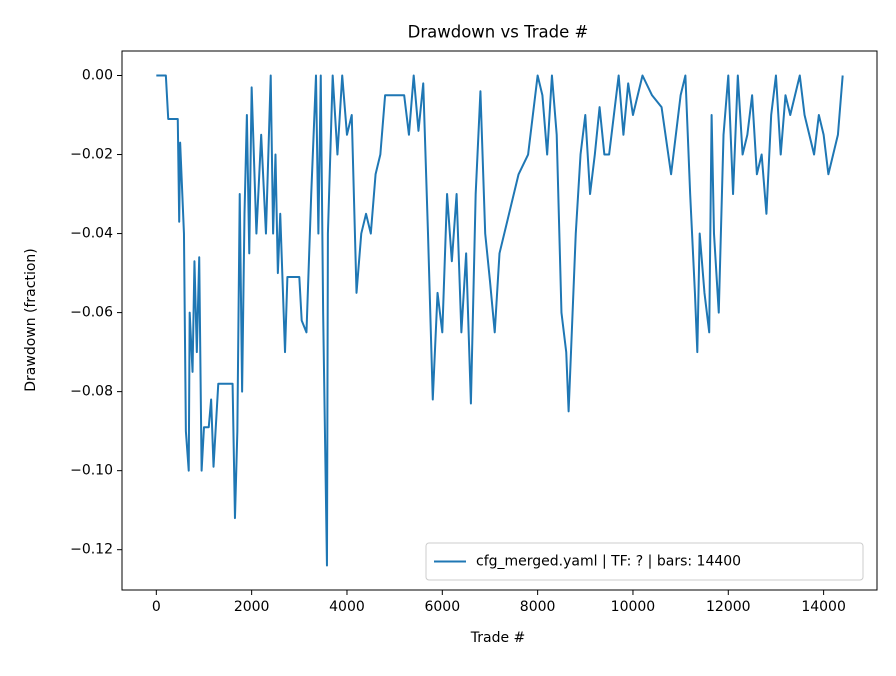 The width and height of the screenshot is (896, 676). I want to click on x-tick-label: 8000, so click(538, 607).